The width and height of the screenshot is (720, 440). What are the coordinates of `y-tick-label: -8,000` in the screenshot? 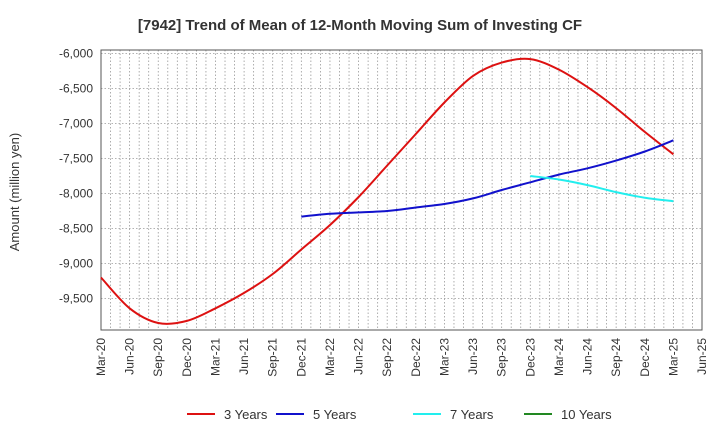 It's located at (76, 194).